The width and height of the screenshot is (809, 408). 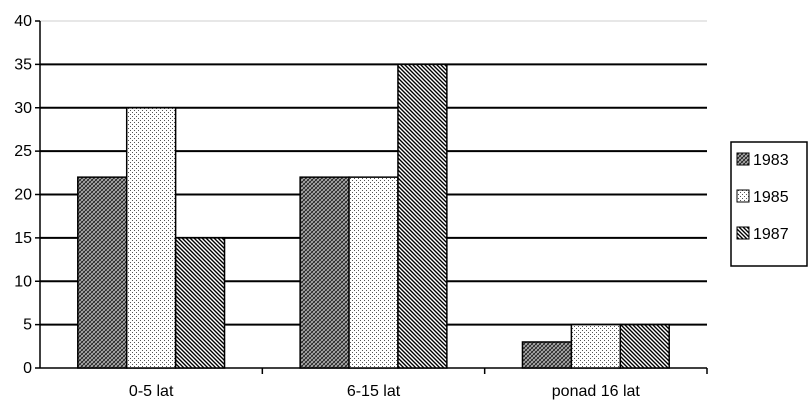 I want to click on y-tick-label: 20, so click(x=23, y=195).